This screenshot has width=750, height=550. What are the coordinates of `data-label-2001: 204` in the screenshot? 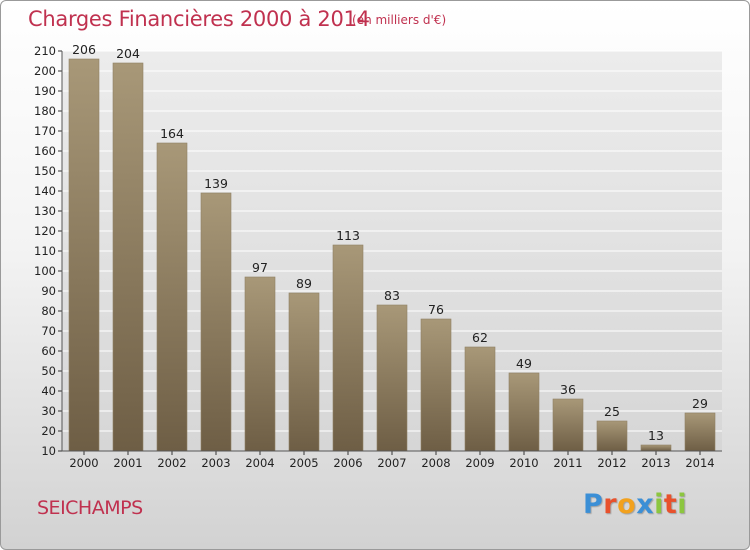 It's located at (128, 53).